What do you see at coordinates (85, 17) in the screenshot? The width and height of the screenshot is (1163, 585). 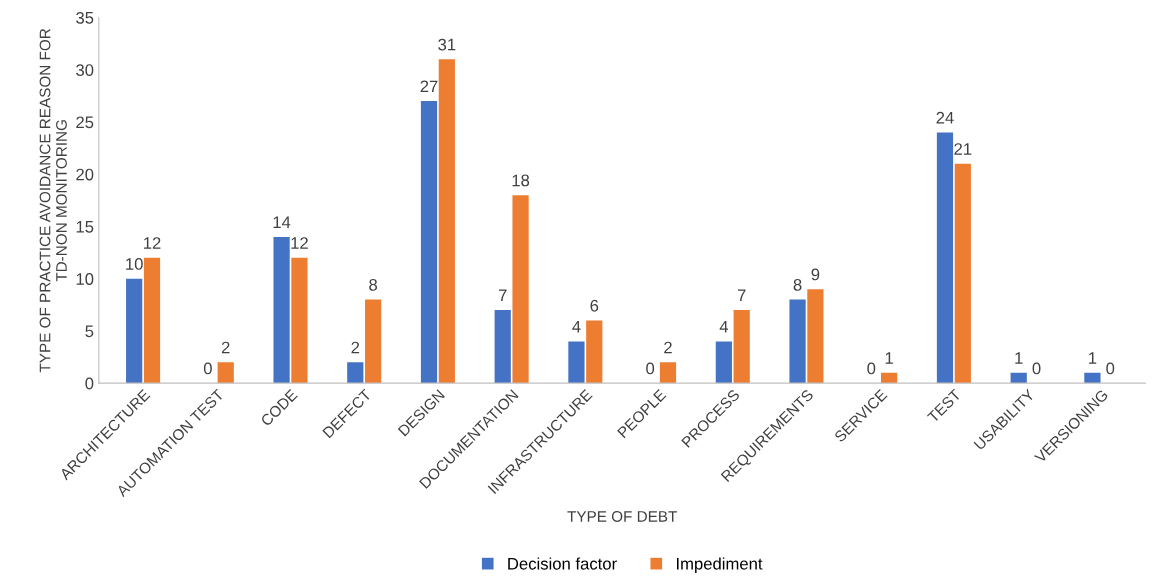 I see `y-tick-label: 35` at bounding box center [85, 17].